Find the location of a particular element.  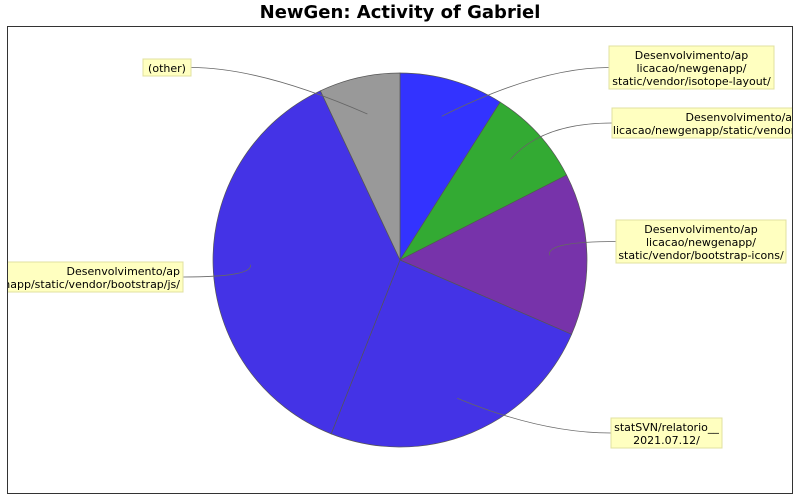

slice-label-text-2-0: Desenvolvimento/ap is located at coordinates (701, 229).